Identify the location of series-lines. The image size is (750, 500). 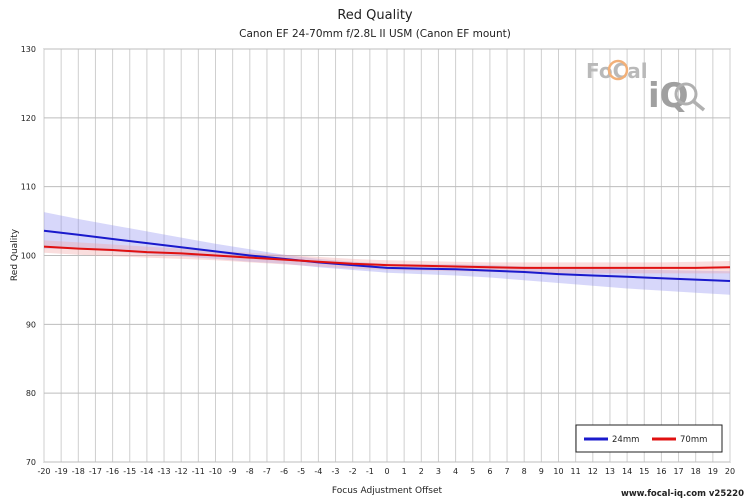
(387, 255).